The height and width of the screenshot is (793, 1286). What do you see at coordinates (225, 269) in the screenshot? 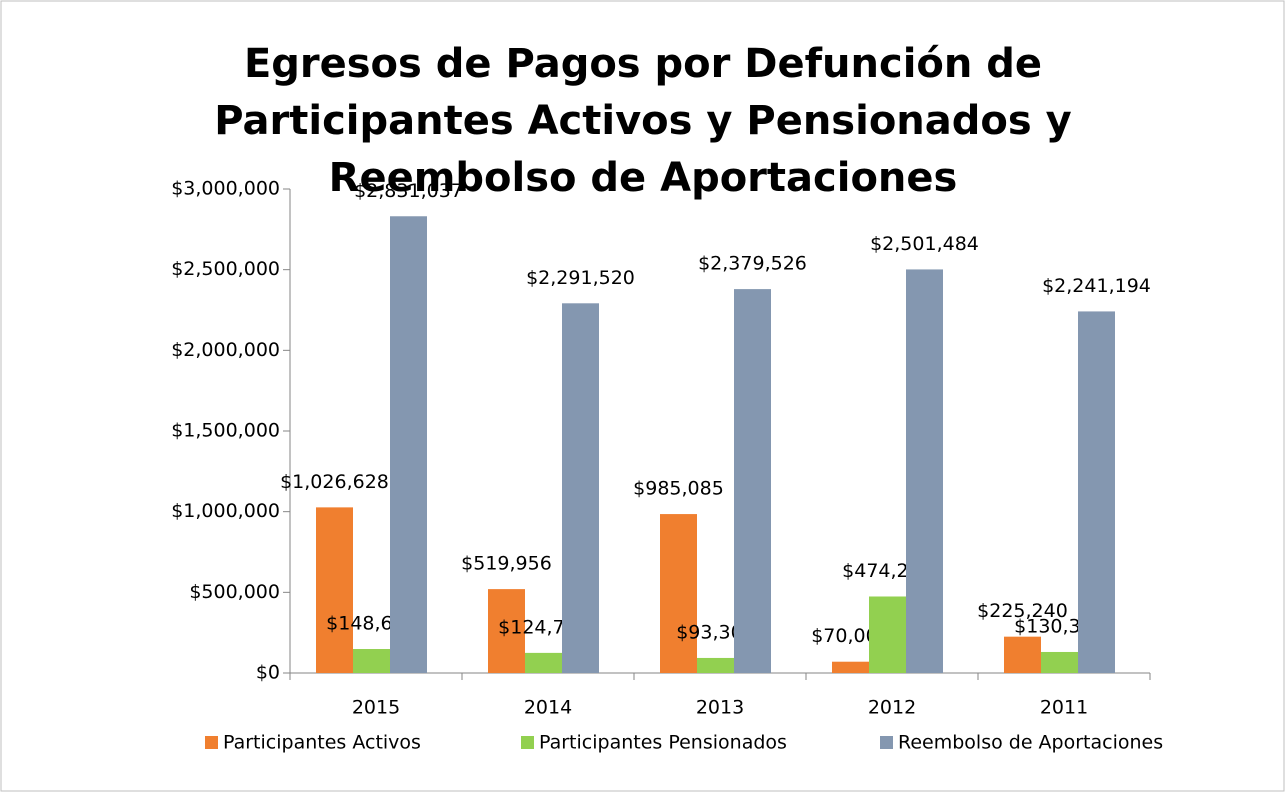
I see `y-tick-label: $2,500,000` at bounding box center [225, 269].